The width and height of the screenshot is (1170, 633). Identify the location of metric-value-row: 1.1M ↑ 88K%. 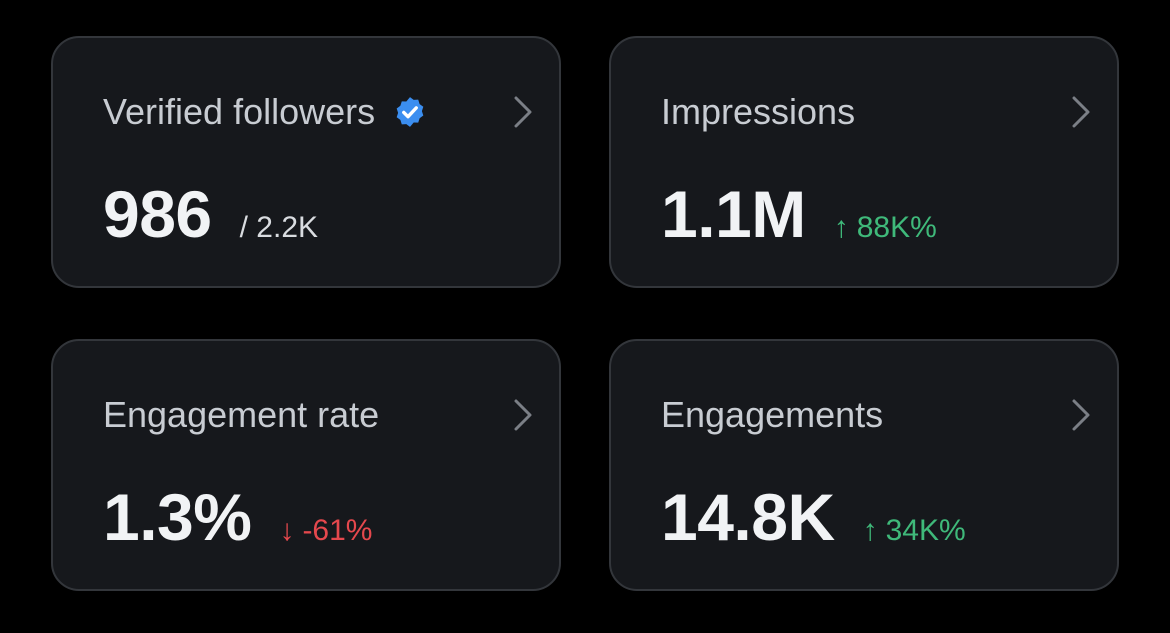
(799, 214).